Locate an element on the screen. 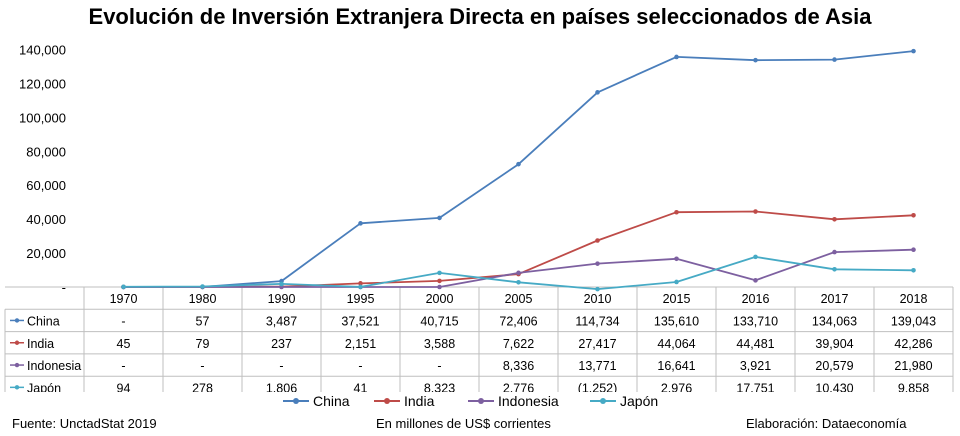 The width and height of the screenshot is (960, 436). x-tick-label: 2000 is located at coordinates (440, 299).